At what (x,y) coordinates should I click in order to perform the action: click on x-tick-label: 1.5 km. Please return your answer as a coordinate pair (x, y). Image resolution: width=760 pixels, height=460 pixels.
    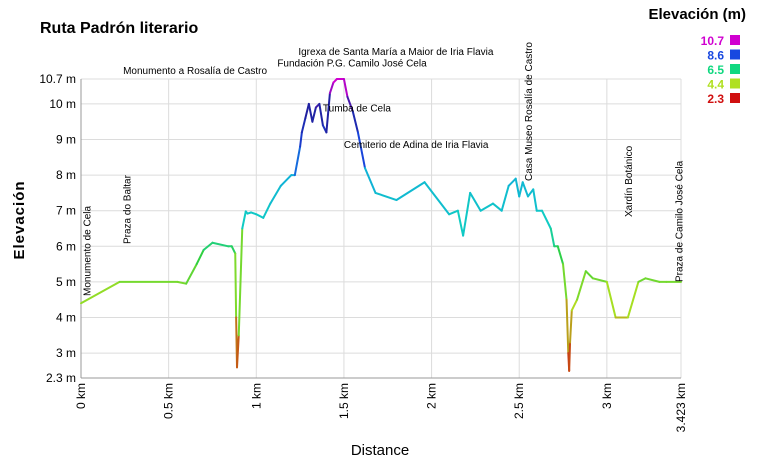
    Looking at the image, I should click on (344, 401).